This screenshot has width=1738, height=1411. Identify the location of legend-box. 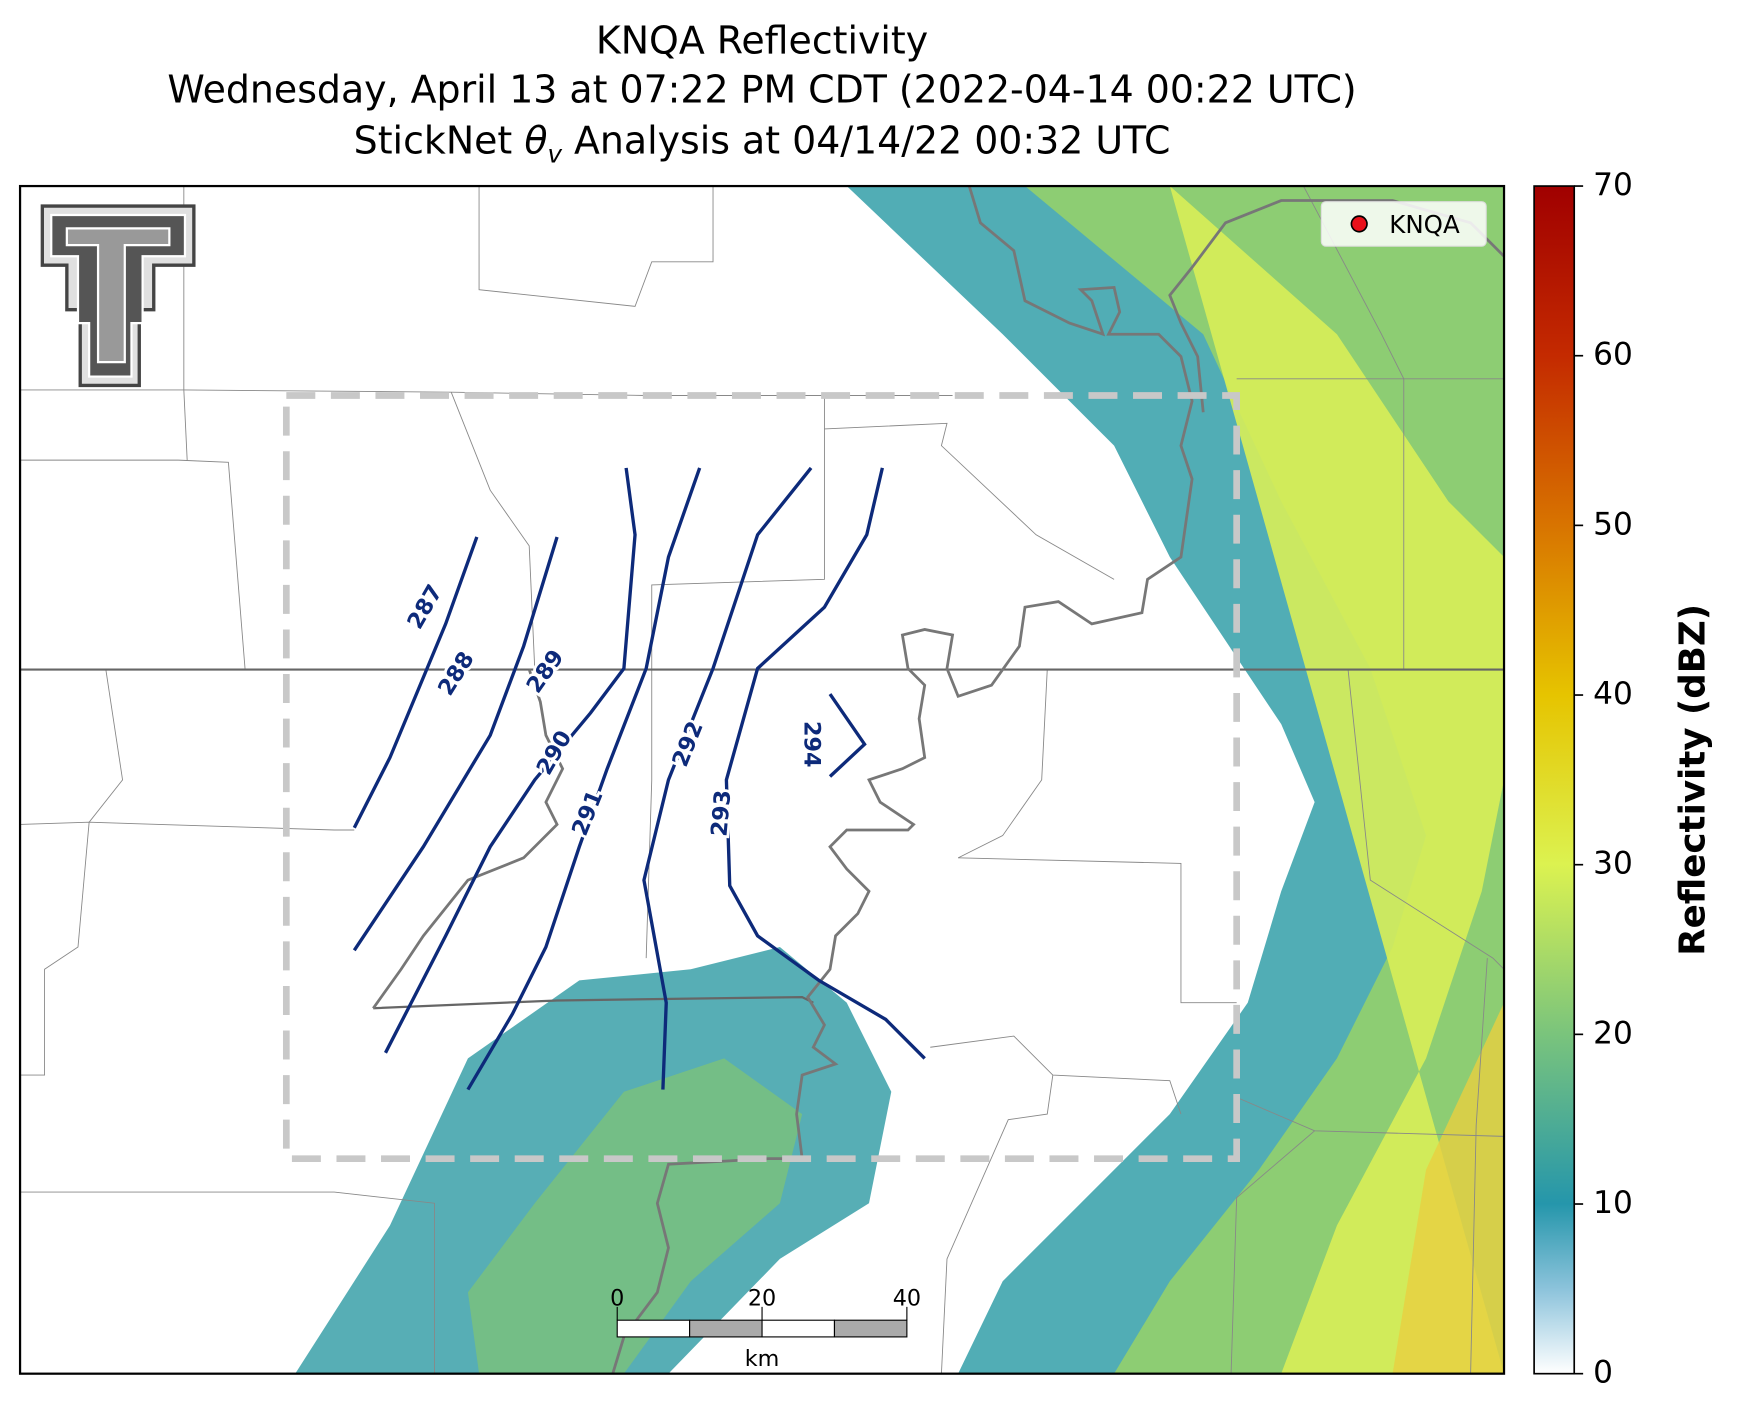
(1403, 224).